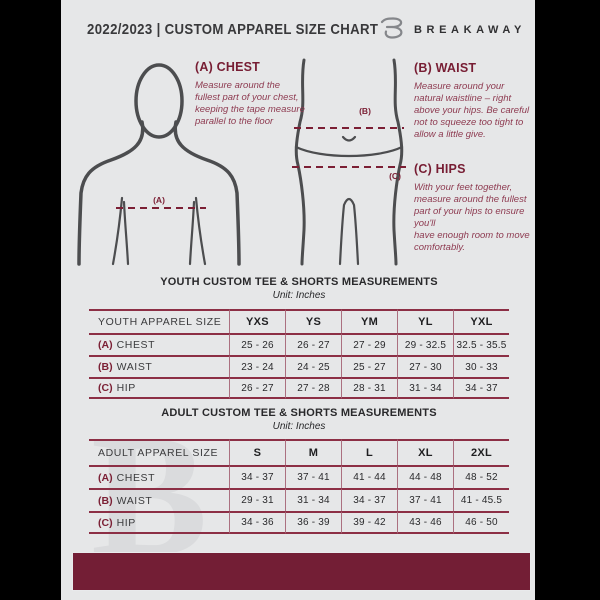 This screenshot has width=600, height=600. Describe the element at coordinates (313, 366) in the screenshot. I see `table-cell: 24 - 25` at that location.